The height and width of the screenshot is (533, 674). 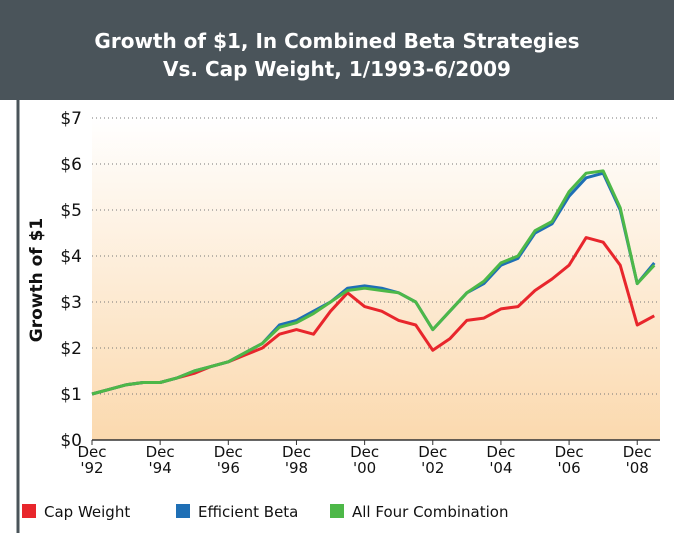 I want to click on legend-label: Cap Weight, so click(x=87, y=512).